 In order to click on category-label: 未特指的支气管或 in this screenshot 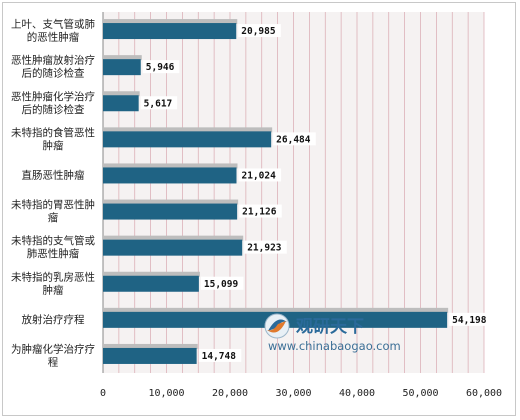, I will do `click(53, 240)`.